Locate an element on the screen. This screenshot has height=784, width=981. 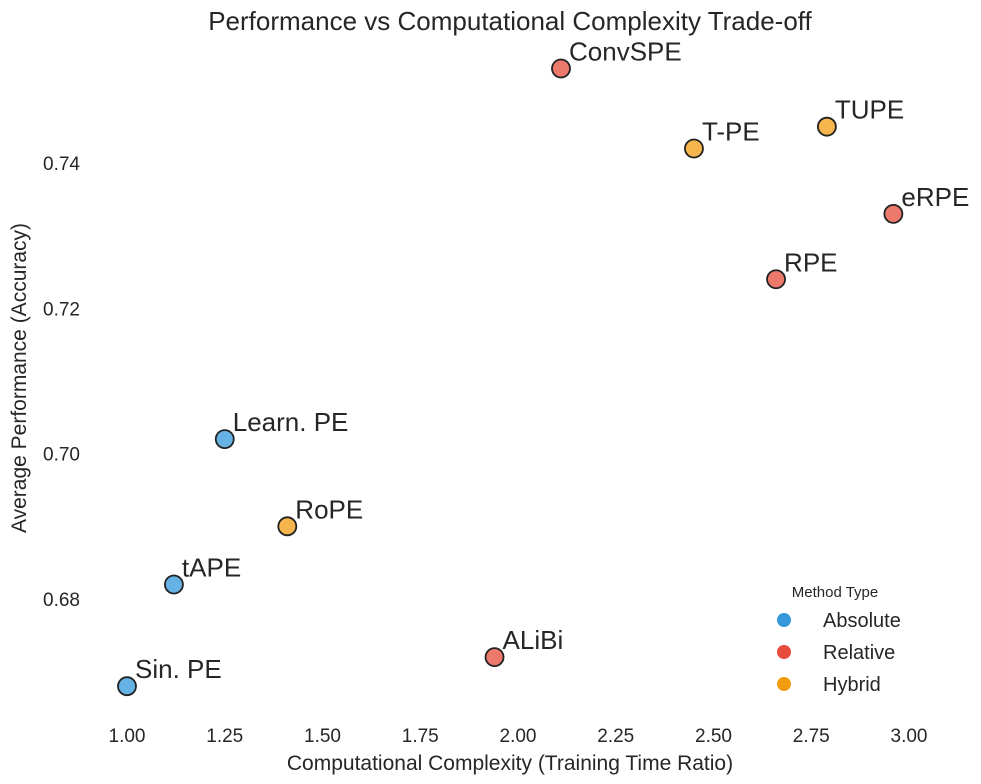
point-tupe is located at coordinates (826, 126).